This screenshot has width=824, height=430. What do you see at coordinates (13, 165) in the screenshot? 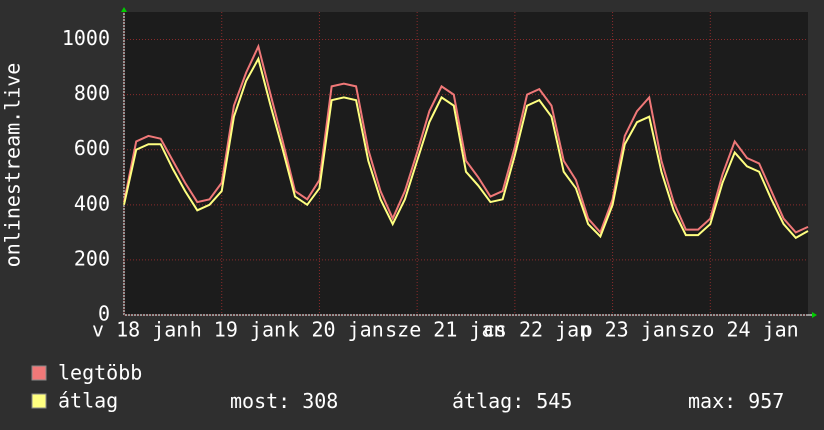
I see `y-axis-label: onlinestream.live` at bounding box center [13, 165].